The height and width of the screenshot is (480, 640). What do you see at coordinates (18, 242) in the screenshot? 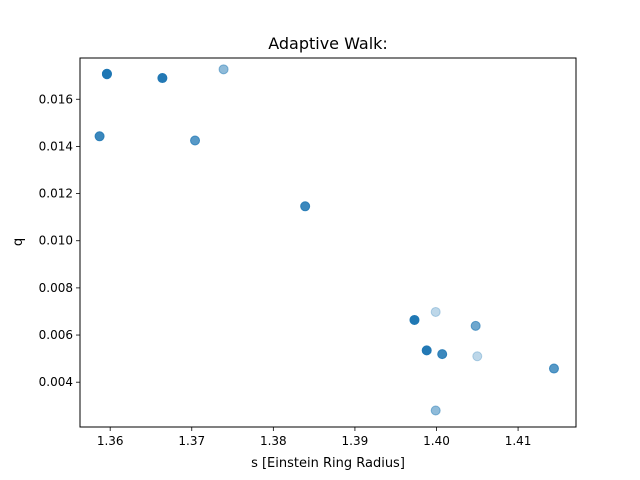
I see `y-axis-label: q` at bounding box center [18, 242].